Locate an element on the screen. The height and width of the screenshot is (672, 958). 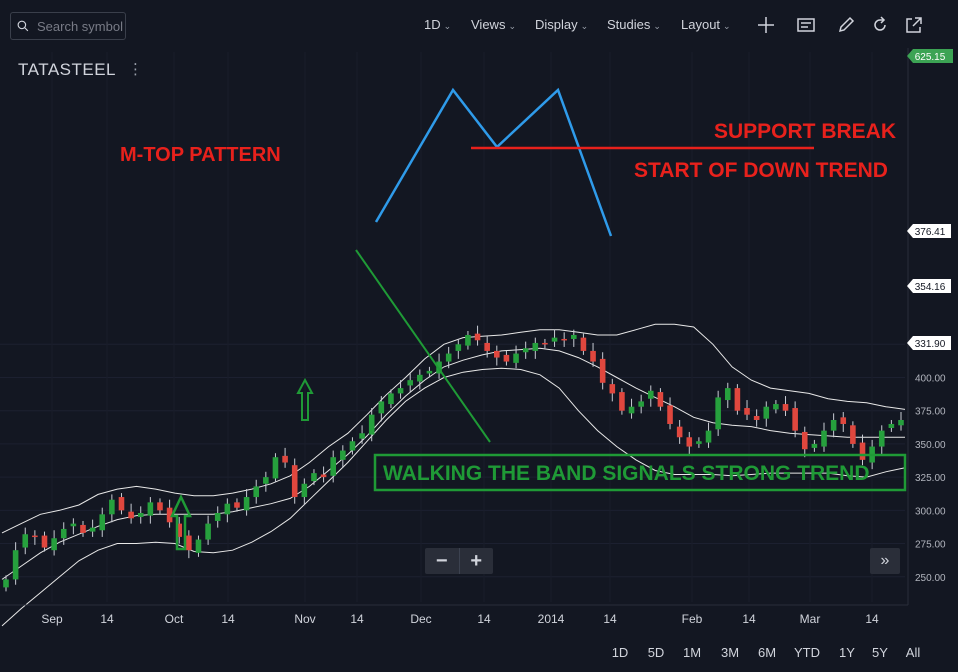
x-tick-label: Feb is located at coordinates (692, 619).